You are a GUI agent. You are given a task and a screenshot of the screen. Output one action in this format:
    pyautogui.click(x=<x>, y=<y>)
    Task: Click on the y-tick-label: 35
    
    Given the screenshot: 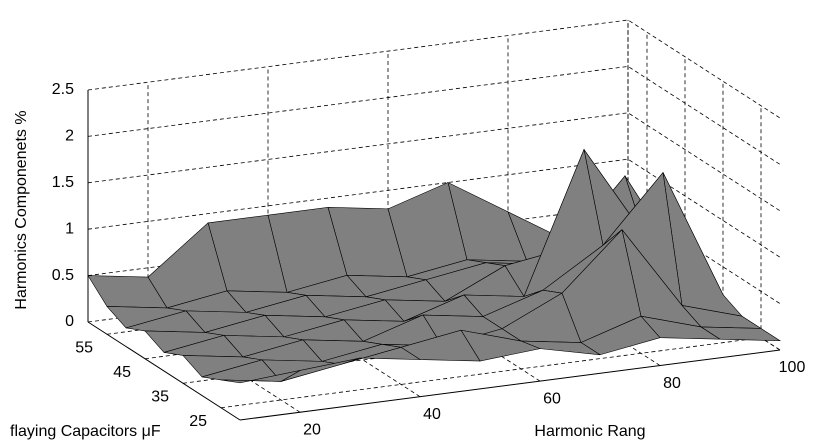 What is the action you would take?
    pyautogui.click(x=160, y=396)
    